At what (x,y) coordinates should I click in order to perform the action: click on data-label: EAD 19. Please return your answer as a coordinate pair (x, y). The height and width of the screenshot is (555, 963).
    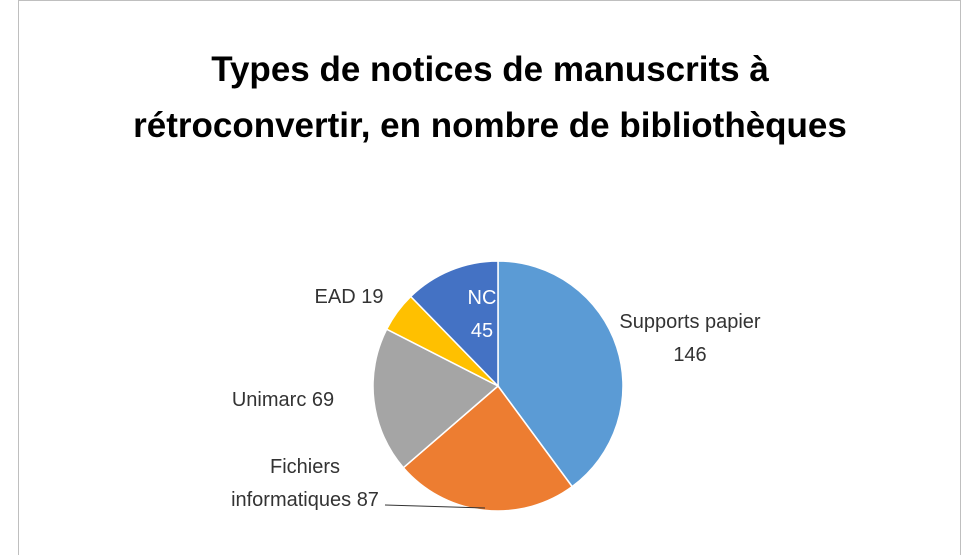
    Looking at the image, I should click on (349, 297).